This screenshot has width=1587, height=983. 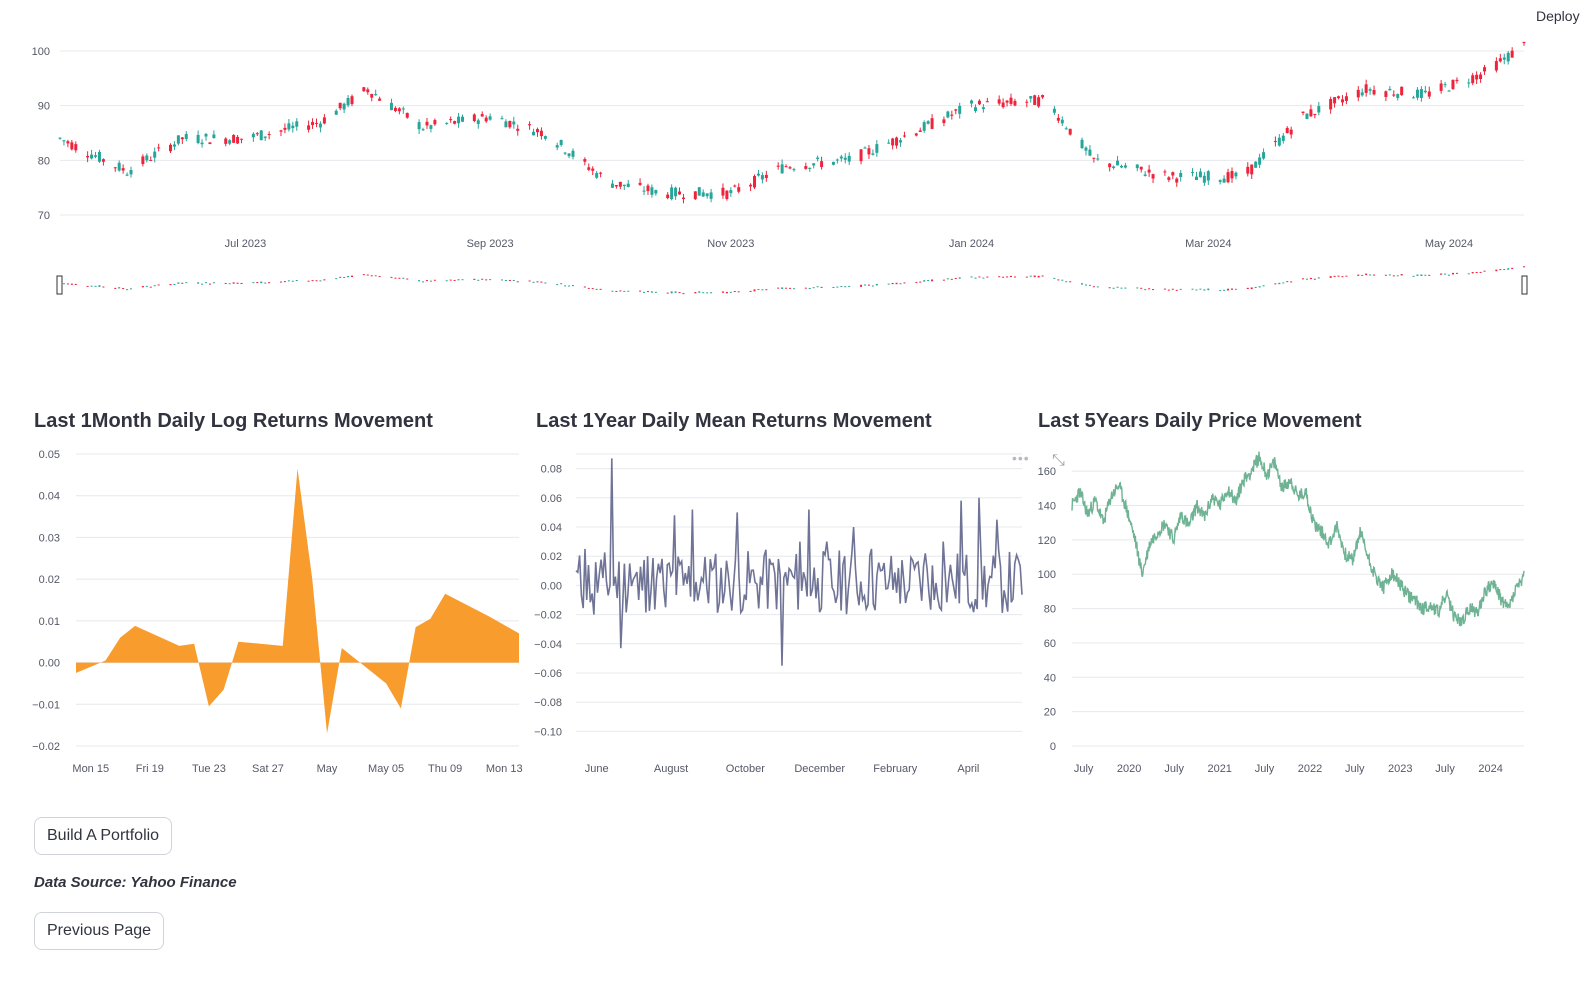 What do you see at coordinates (1050, 644) in the screenshot?
I see `y-tick-label: 60` at bounding box center [1050, 644].